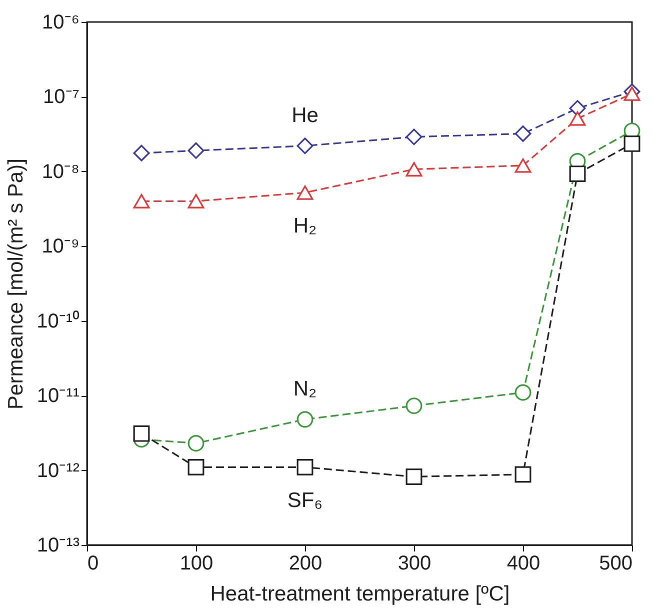 The image size is (665, 609). Describe the element at coordinates (93, 563) in the screenshot. I see `x-tick-label: 0` at that location.